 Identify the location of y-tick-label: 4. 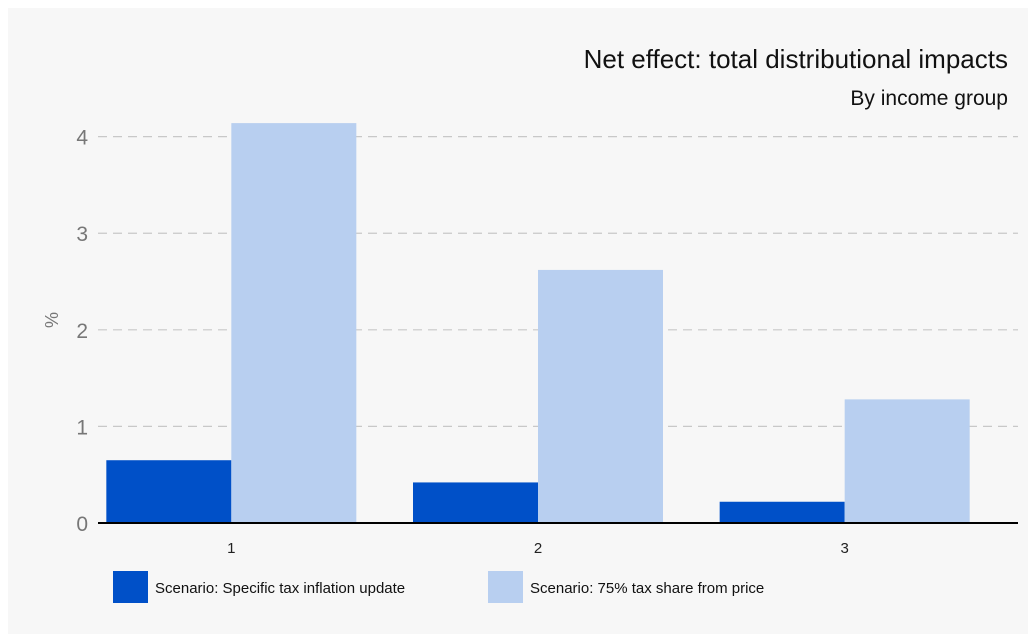
(82, 138).